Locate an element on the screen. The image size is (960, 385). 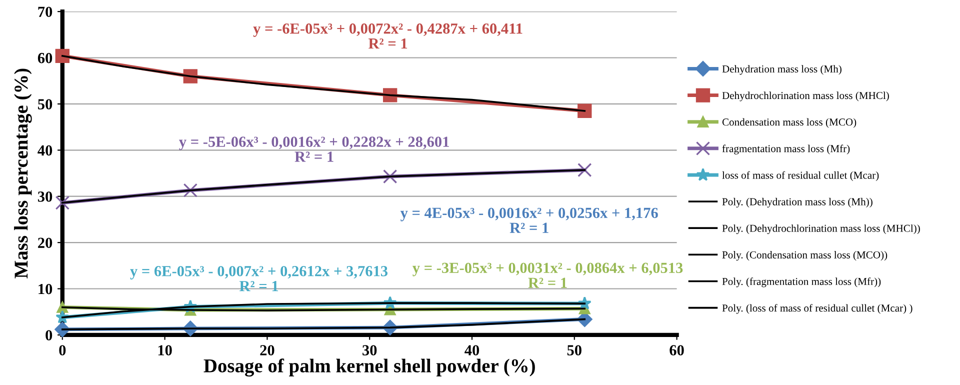
legend-label: Poly. (fragmentation mass loss (Mfr)) is located at coordinates (801, 283).